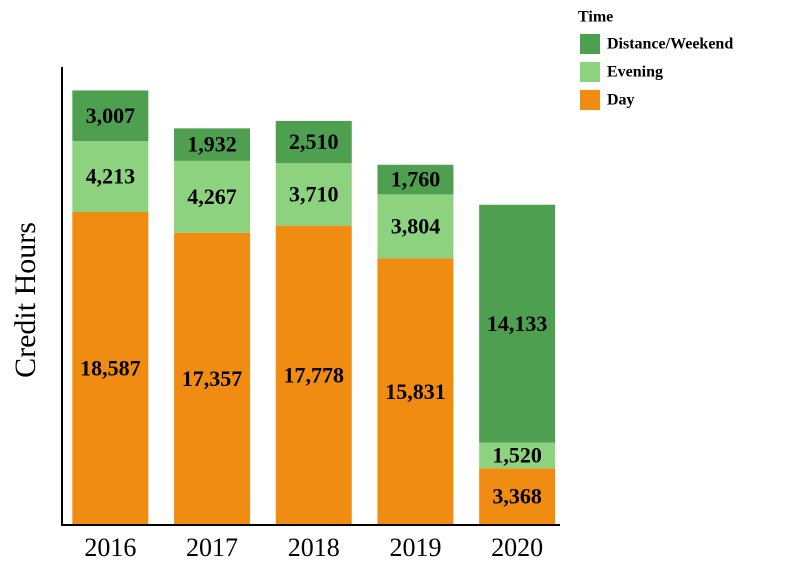 The width and height of the screenshot is (790, 567). I want to click on value-label: 17,357, so click(212, 378).